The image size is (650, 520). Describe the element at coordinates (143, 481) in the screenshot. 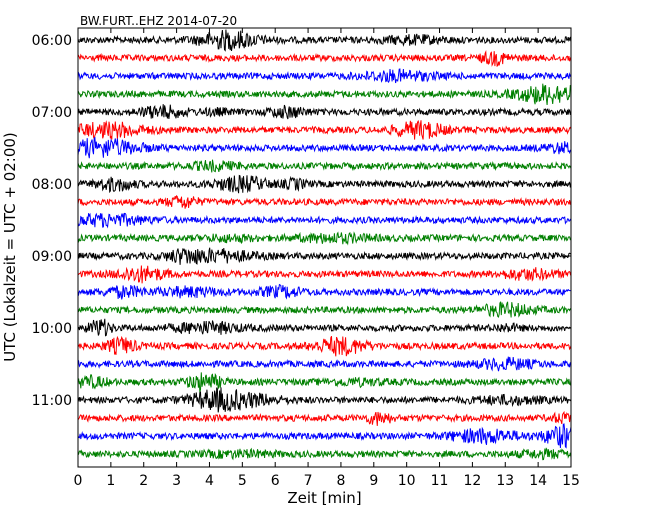

I see `x-tick-label: 2` at that location.